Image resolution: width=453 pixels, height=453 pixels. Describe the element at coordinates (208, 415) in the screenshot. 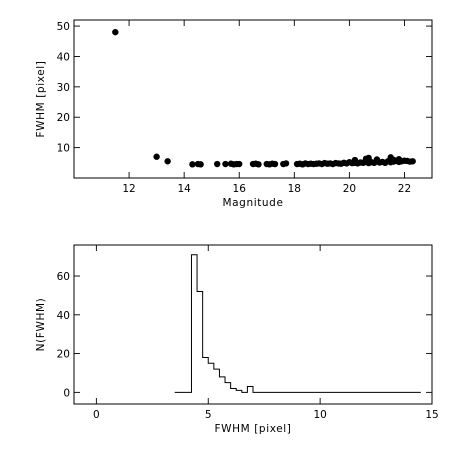

I see `histogram-x-tick-label: 5` at that location.